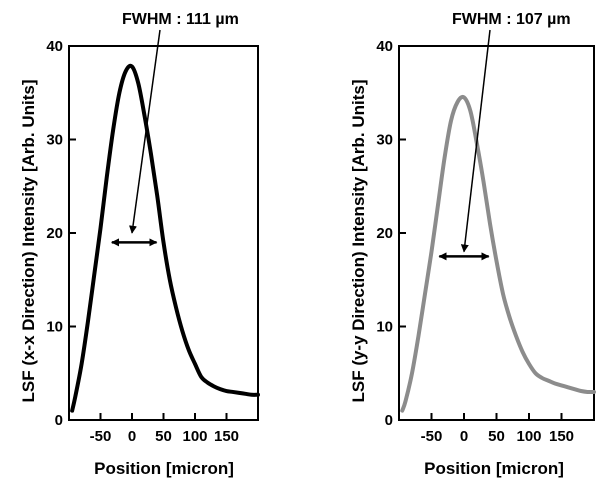 The image size is (610, 485). I want to click on fwhm-label: FWHM : 107 µm, so click(511, 19).